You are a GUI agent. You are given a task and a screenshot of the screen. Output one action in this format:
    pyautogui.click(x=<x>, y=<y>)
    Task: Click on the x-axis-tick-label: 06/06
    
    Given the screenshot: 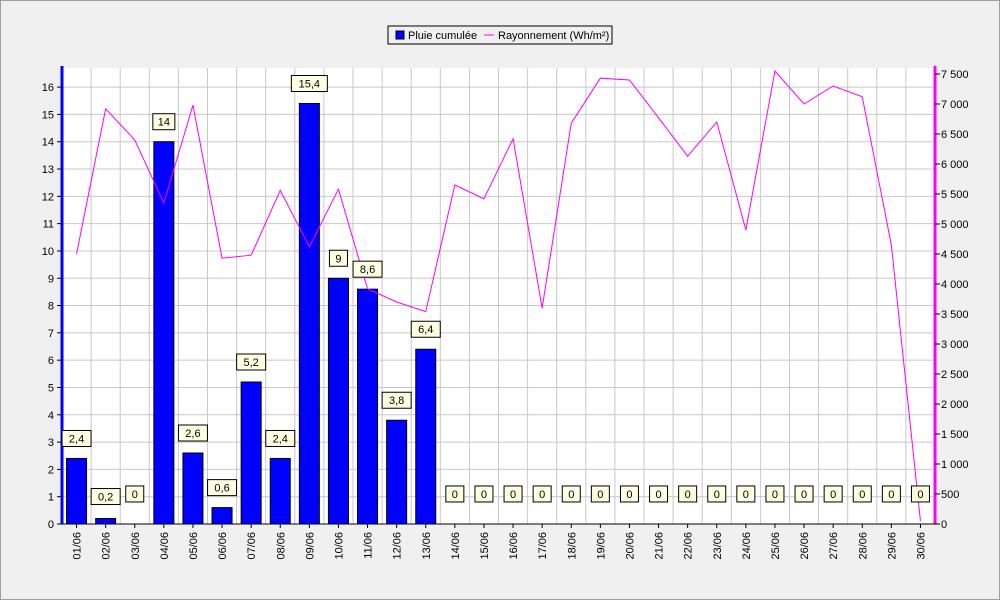 What is the action you would take?
    pyautogui.click(x=223, y=546)
    